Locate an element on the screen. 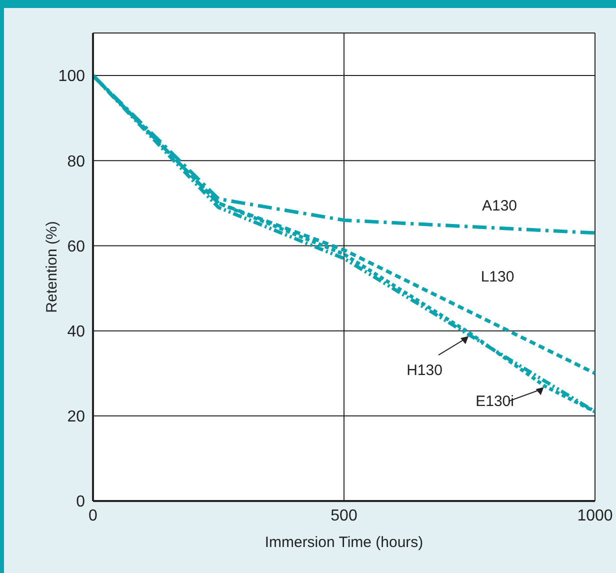 The width and height of the screenshot is (616, 573). series-label: E130i is located at coordinates (495, 401).